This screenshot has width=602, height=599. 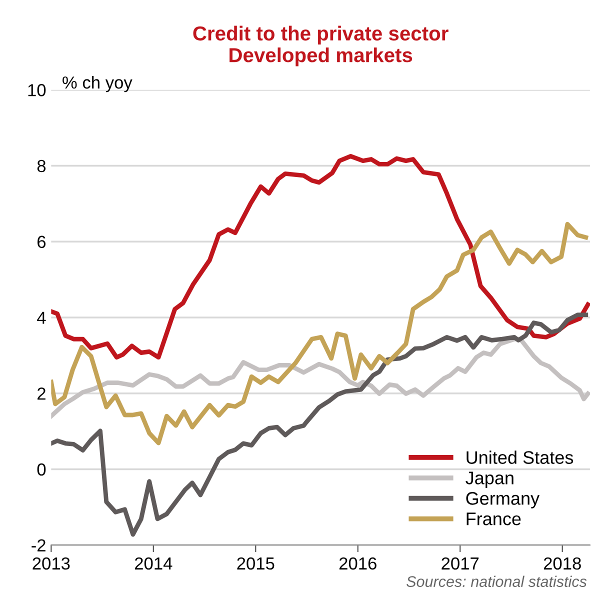 What do you see at coordinates (320, 46) in the screenshot?
I see `chart-title: Credit to the private sector Developed markets` at bounding box center [320, 46].